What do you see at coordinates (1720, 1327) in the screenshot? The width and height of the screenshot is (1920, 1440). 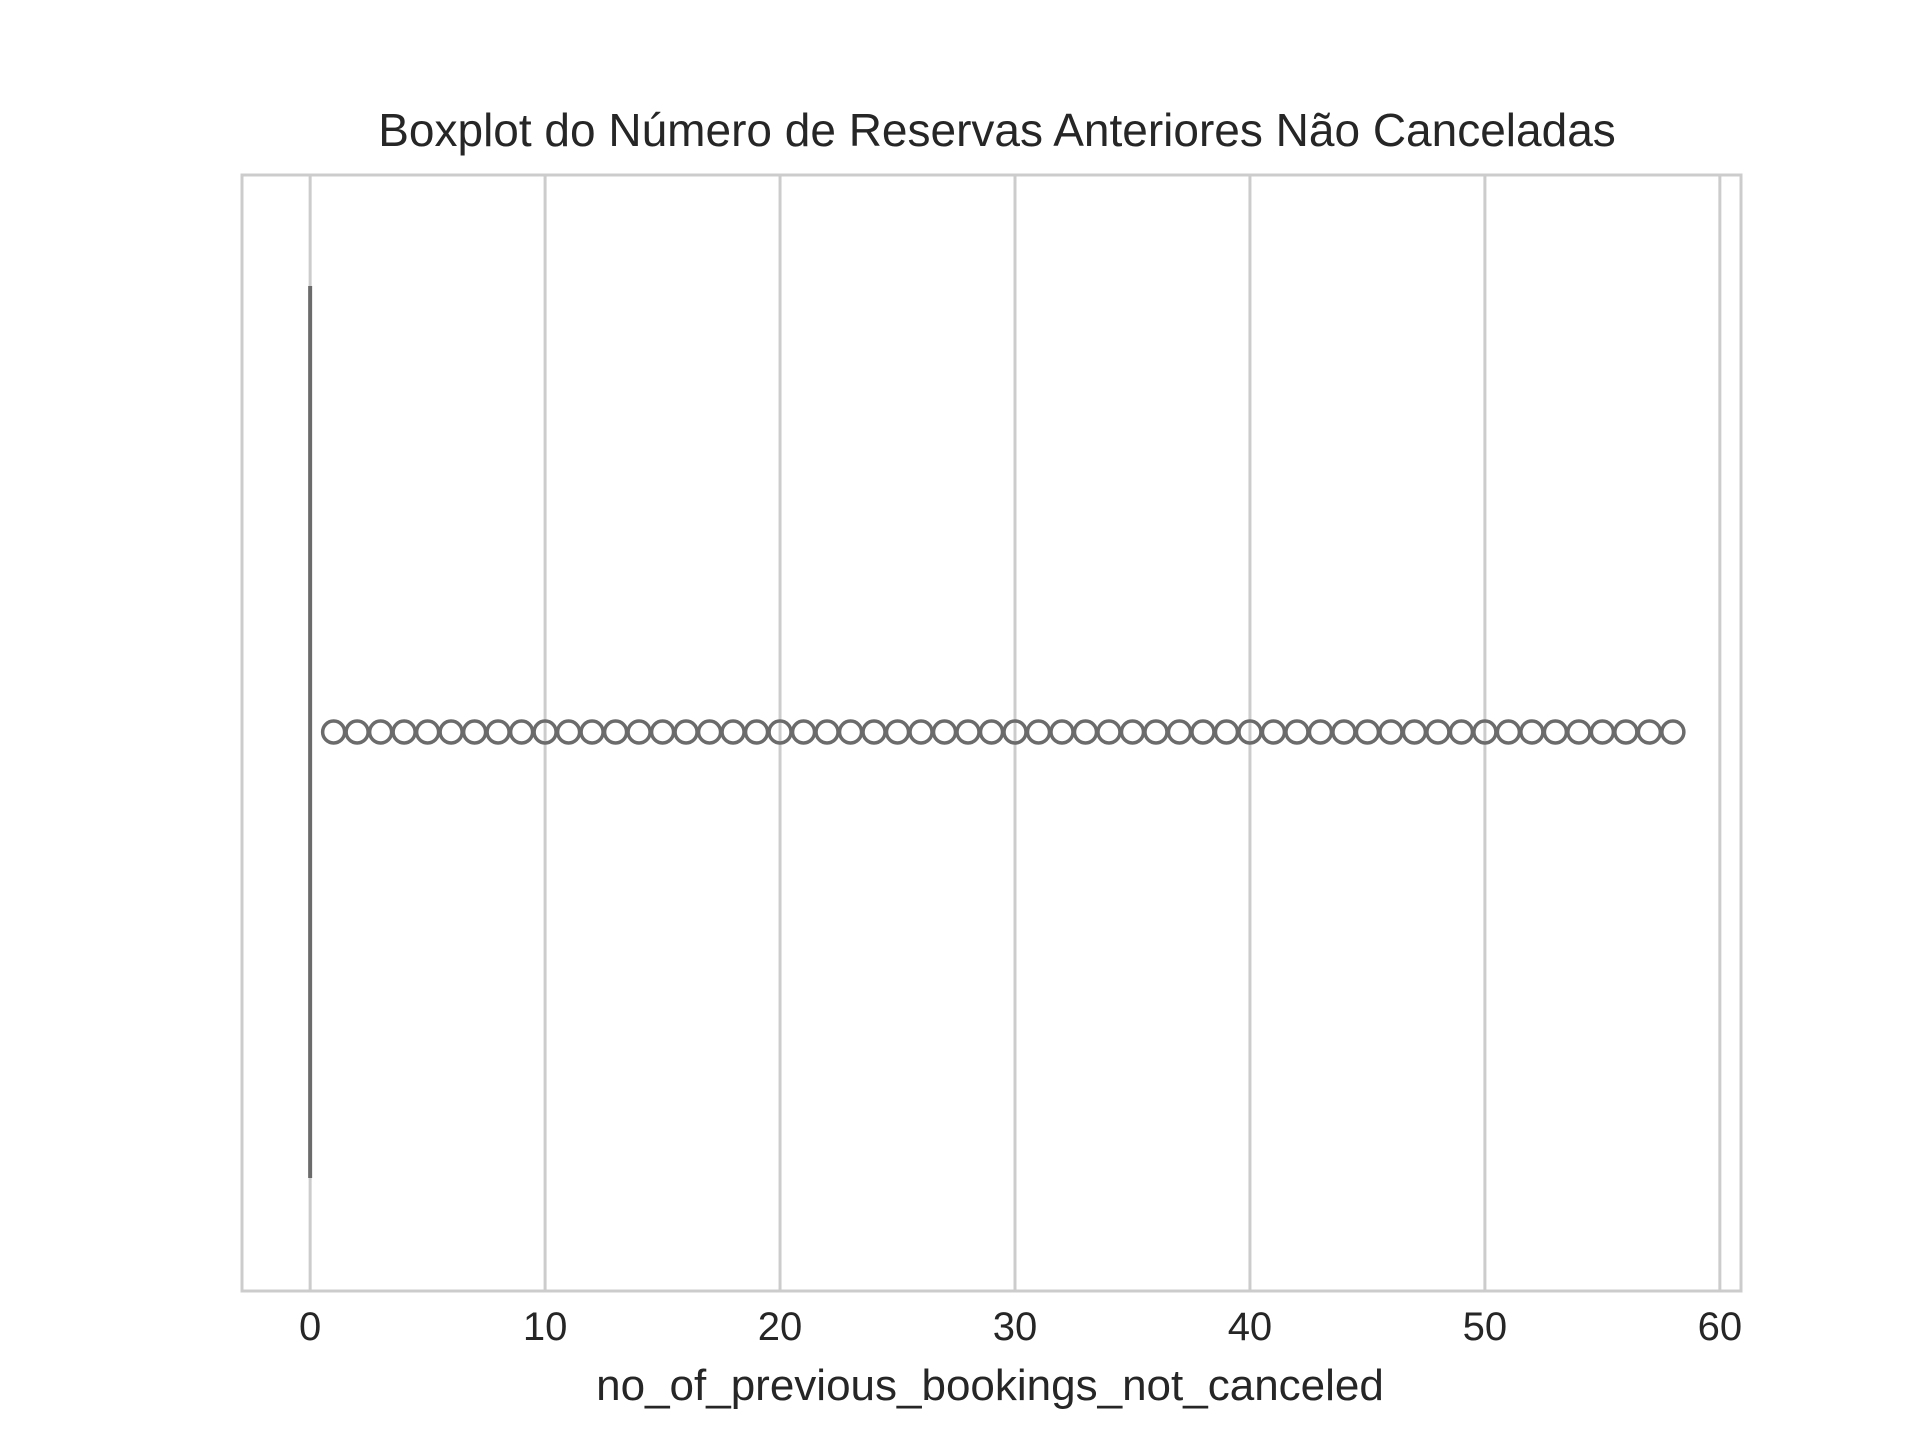 I see `x-tick-label: 60` at bounding box center [1720, 1327].